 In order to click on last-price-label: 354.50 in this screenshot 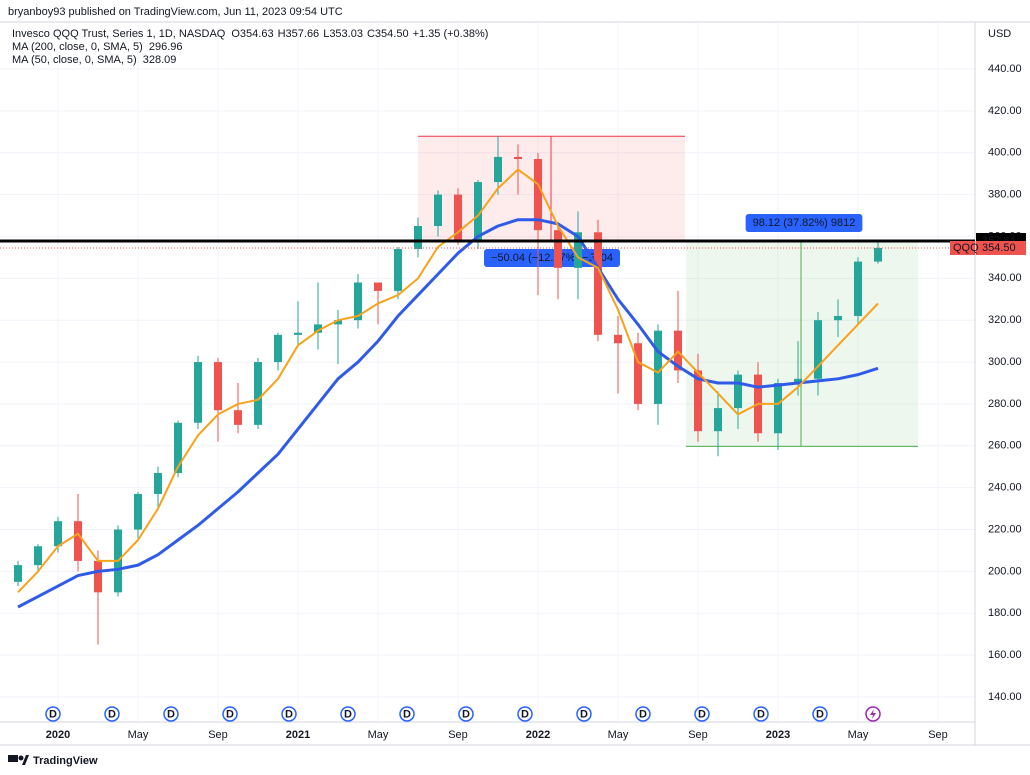, I will do `click(999, 248)`.